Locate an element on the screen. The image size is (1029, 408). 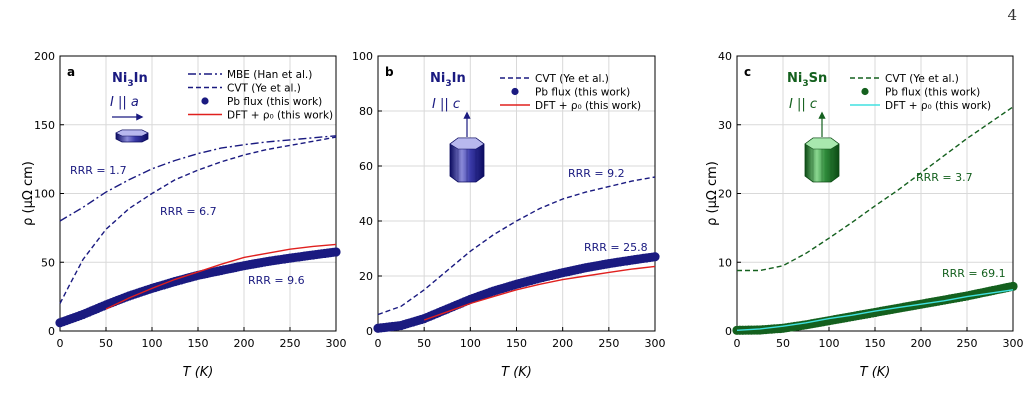
panel-letter: a is located at coordinates (71, 72).